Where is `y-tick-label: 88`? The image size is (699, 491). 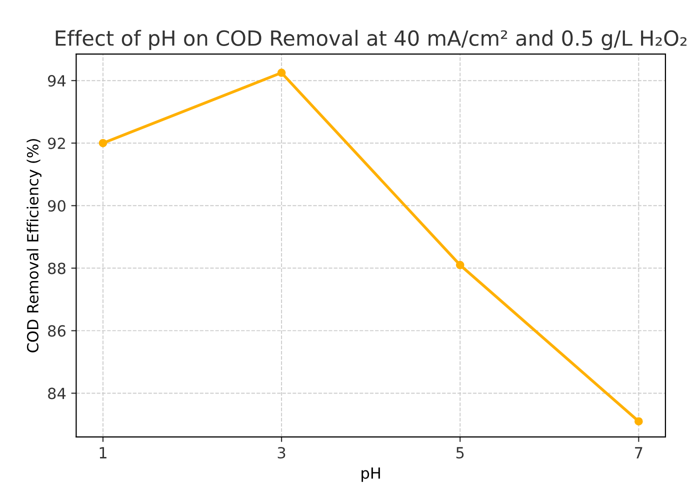 y-tick-label: 88 is located at coordinates (57, 268).